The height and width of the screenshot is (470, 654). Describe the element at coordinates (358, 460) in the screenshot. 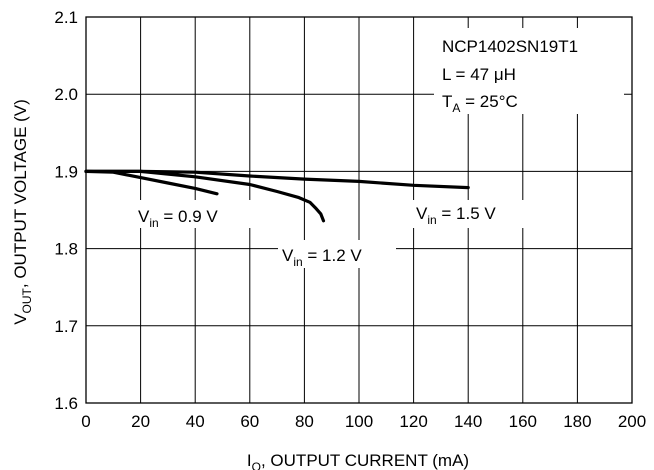

I see `x-axis-label: IO, OUTPUT CURRENT (mA)` at that location.